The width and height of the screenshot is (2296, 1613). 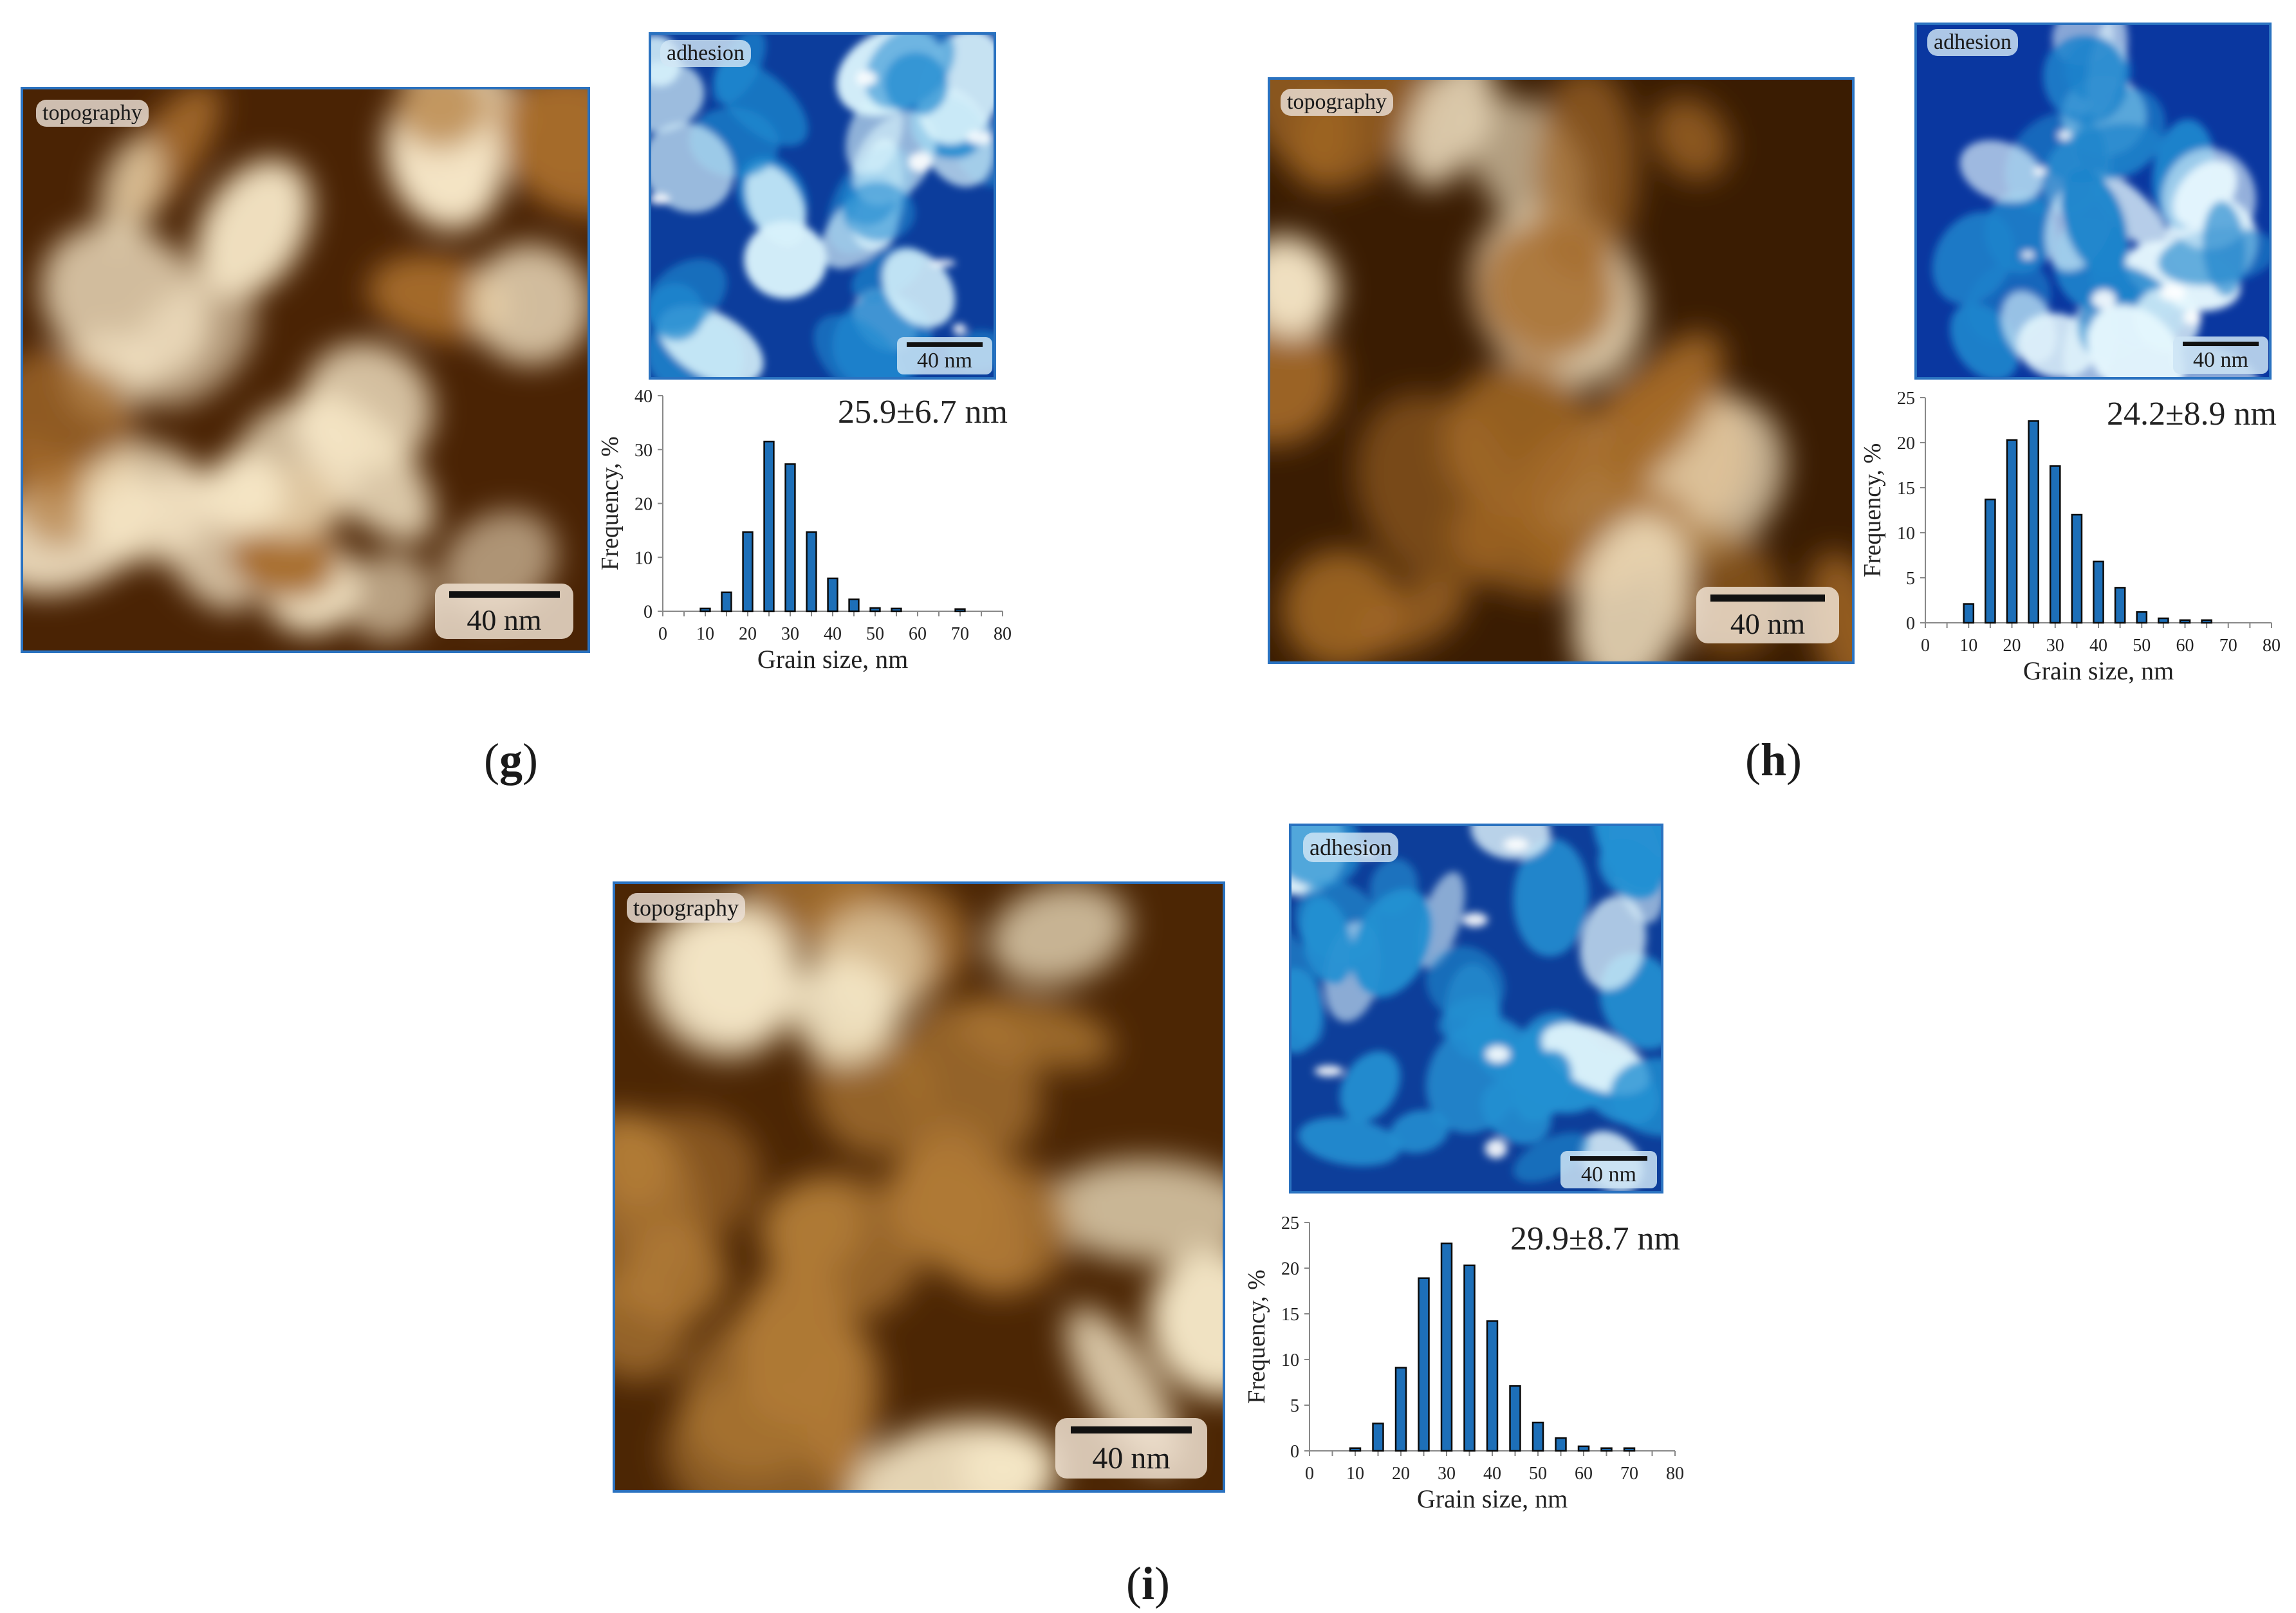 I want to click on scale-bar-i: 40 nm, so click(x=1131, y=1448).